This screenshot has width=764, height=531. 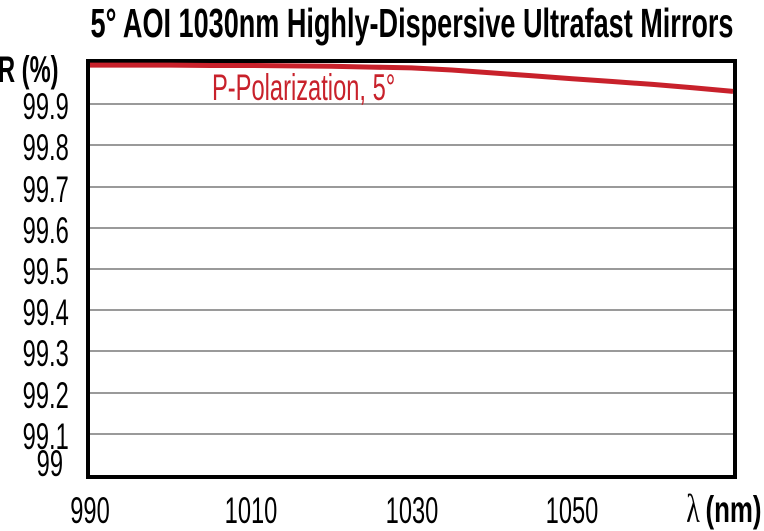 What do you see at coordinates (45, 395) in the screenshot?
I see `y-tick-label: 99.2` at bounding box center [45, 395].